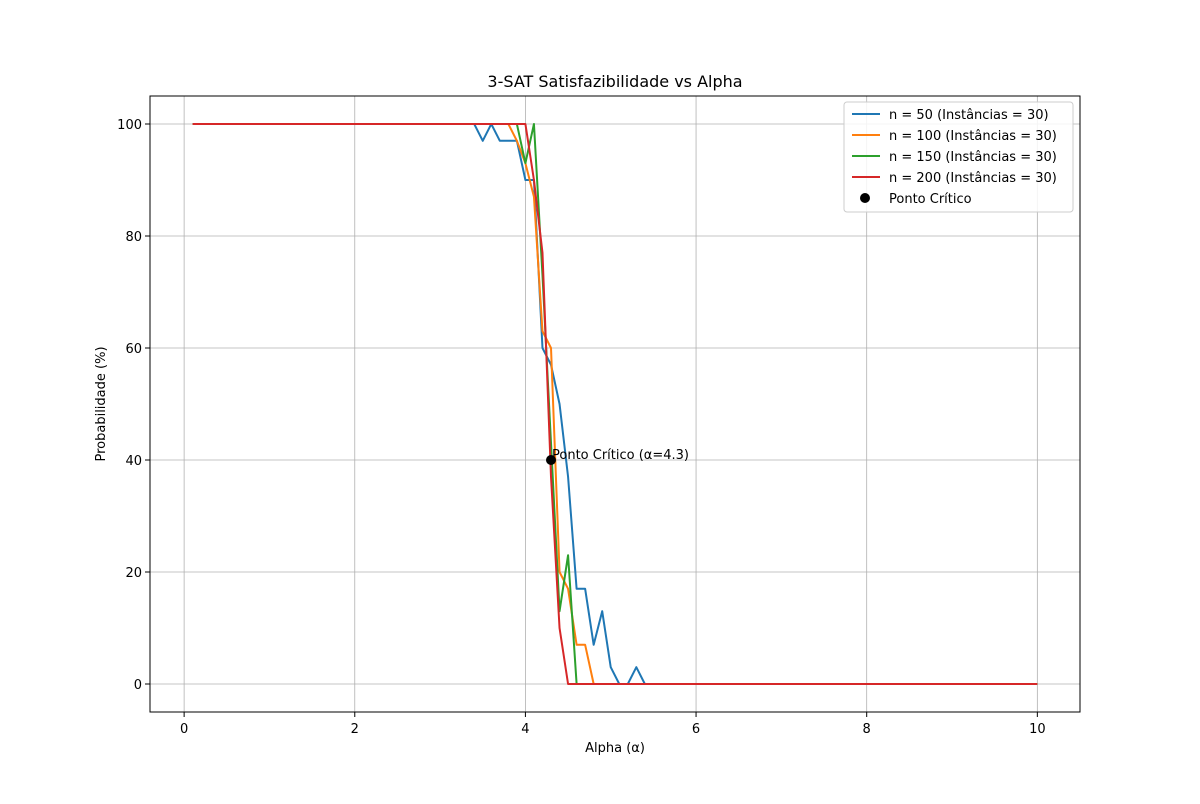  What do you see at coordinates (355, 729) in the screenshot?
I see `x-tick-label: 2` at bounding box center [355, 729].